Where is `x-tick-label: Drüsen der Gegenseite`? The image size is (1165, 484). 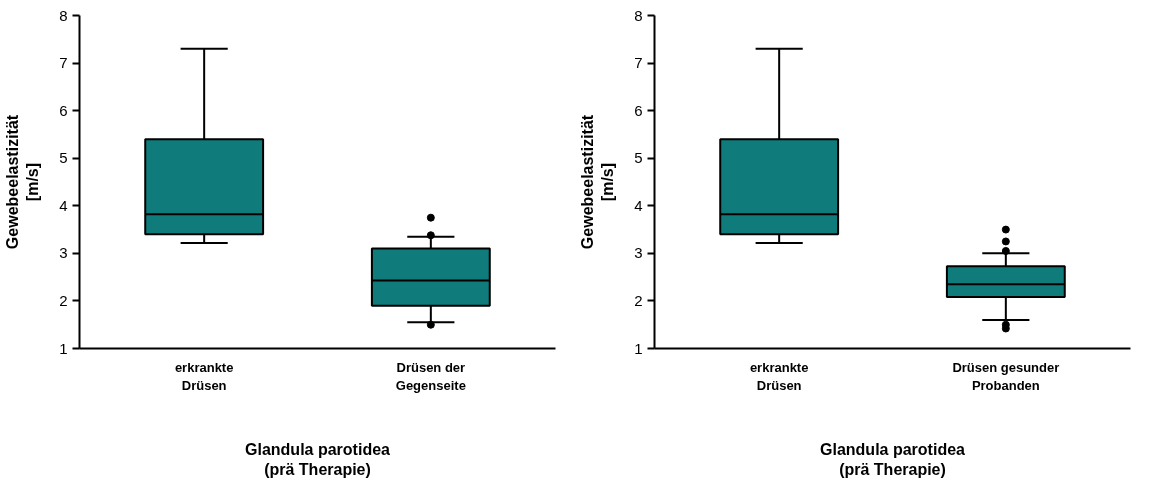 x-tick-label: Drüsen der Gegenseite is located at coordinates (430, 376).